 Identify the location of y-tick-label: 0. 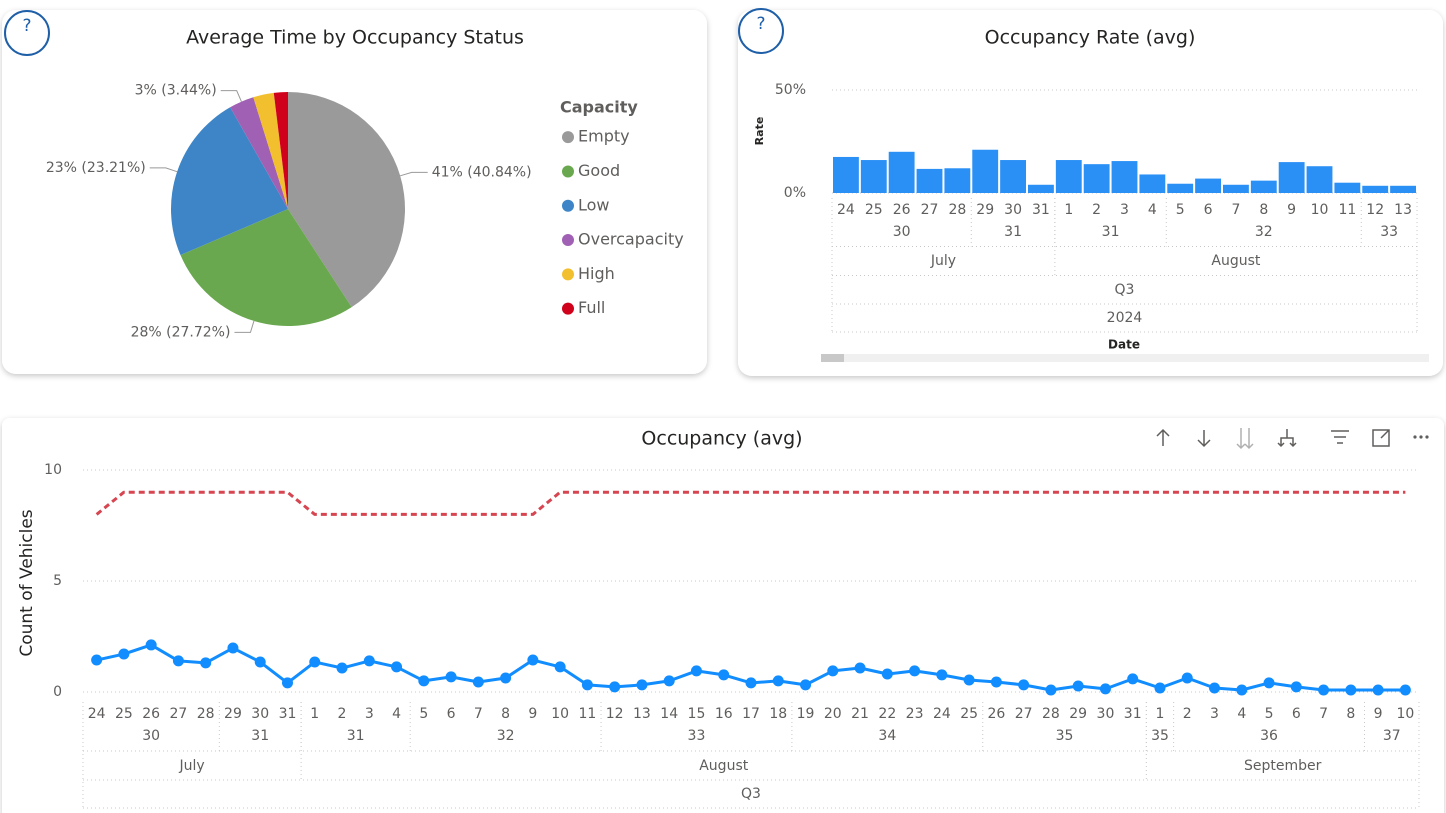
(57, 692).